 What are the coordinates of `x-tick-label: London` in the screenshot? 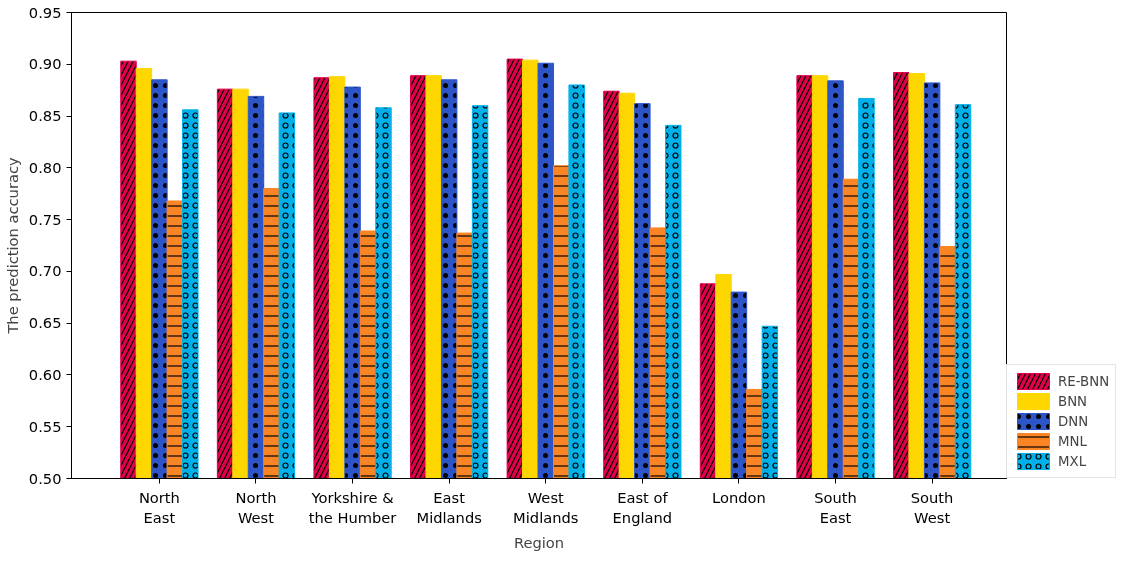 It's located at (739, 497).